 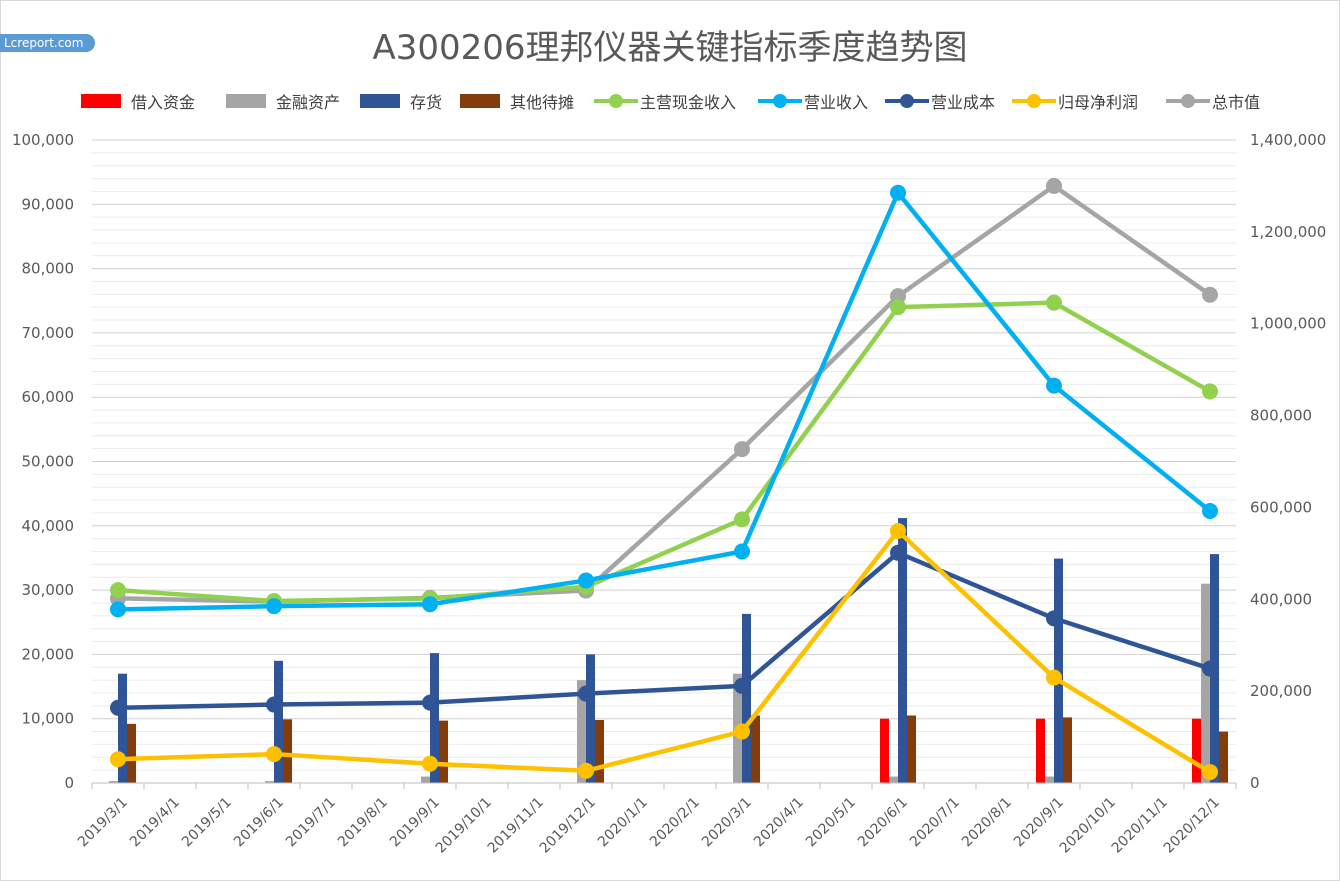 What do you see at coordinates (1192, 826) in the screenshot?
I see `x-tick-label: 2020/12/1` at bounding box center [1192, 826].